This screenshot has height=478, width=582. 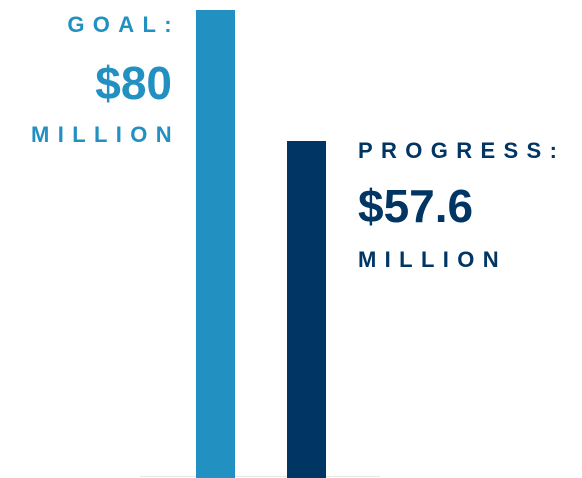 What do you see at coordinates (462, 150) in the screenshot?
I see `progress-kicker: PROGRESS:` at bounding box center [462, 150].